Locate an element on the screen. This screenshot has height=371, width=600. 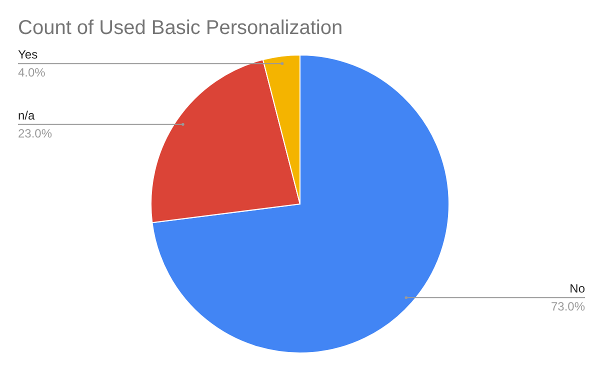
data-label: 23.0% is located at coordinates (35, 133).